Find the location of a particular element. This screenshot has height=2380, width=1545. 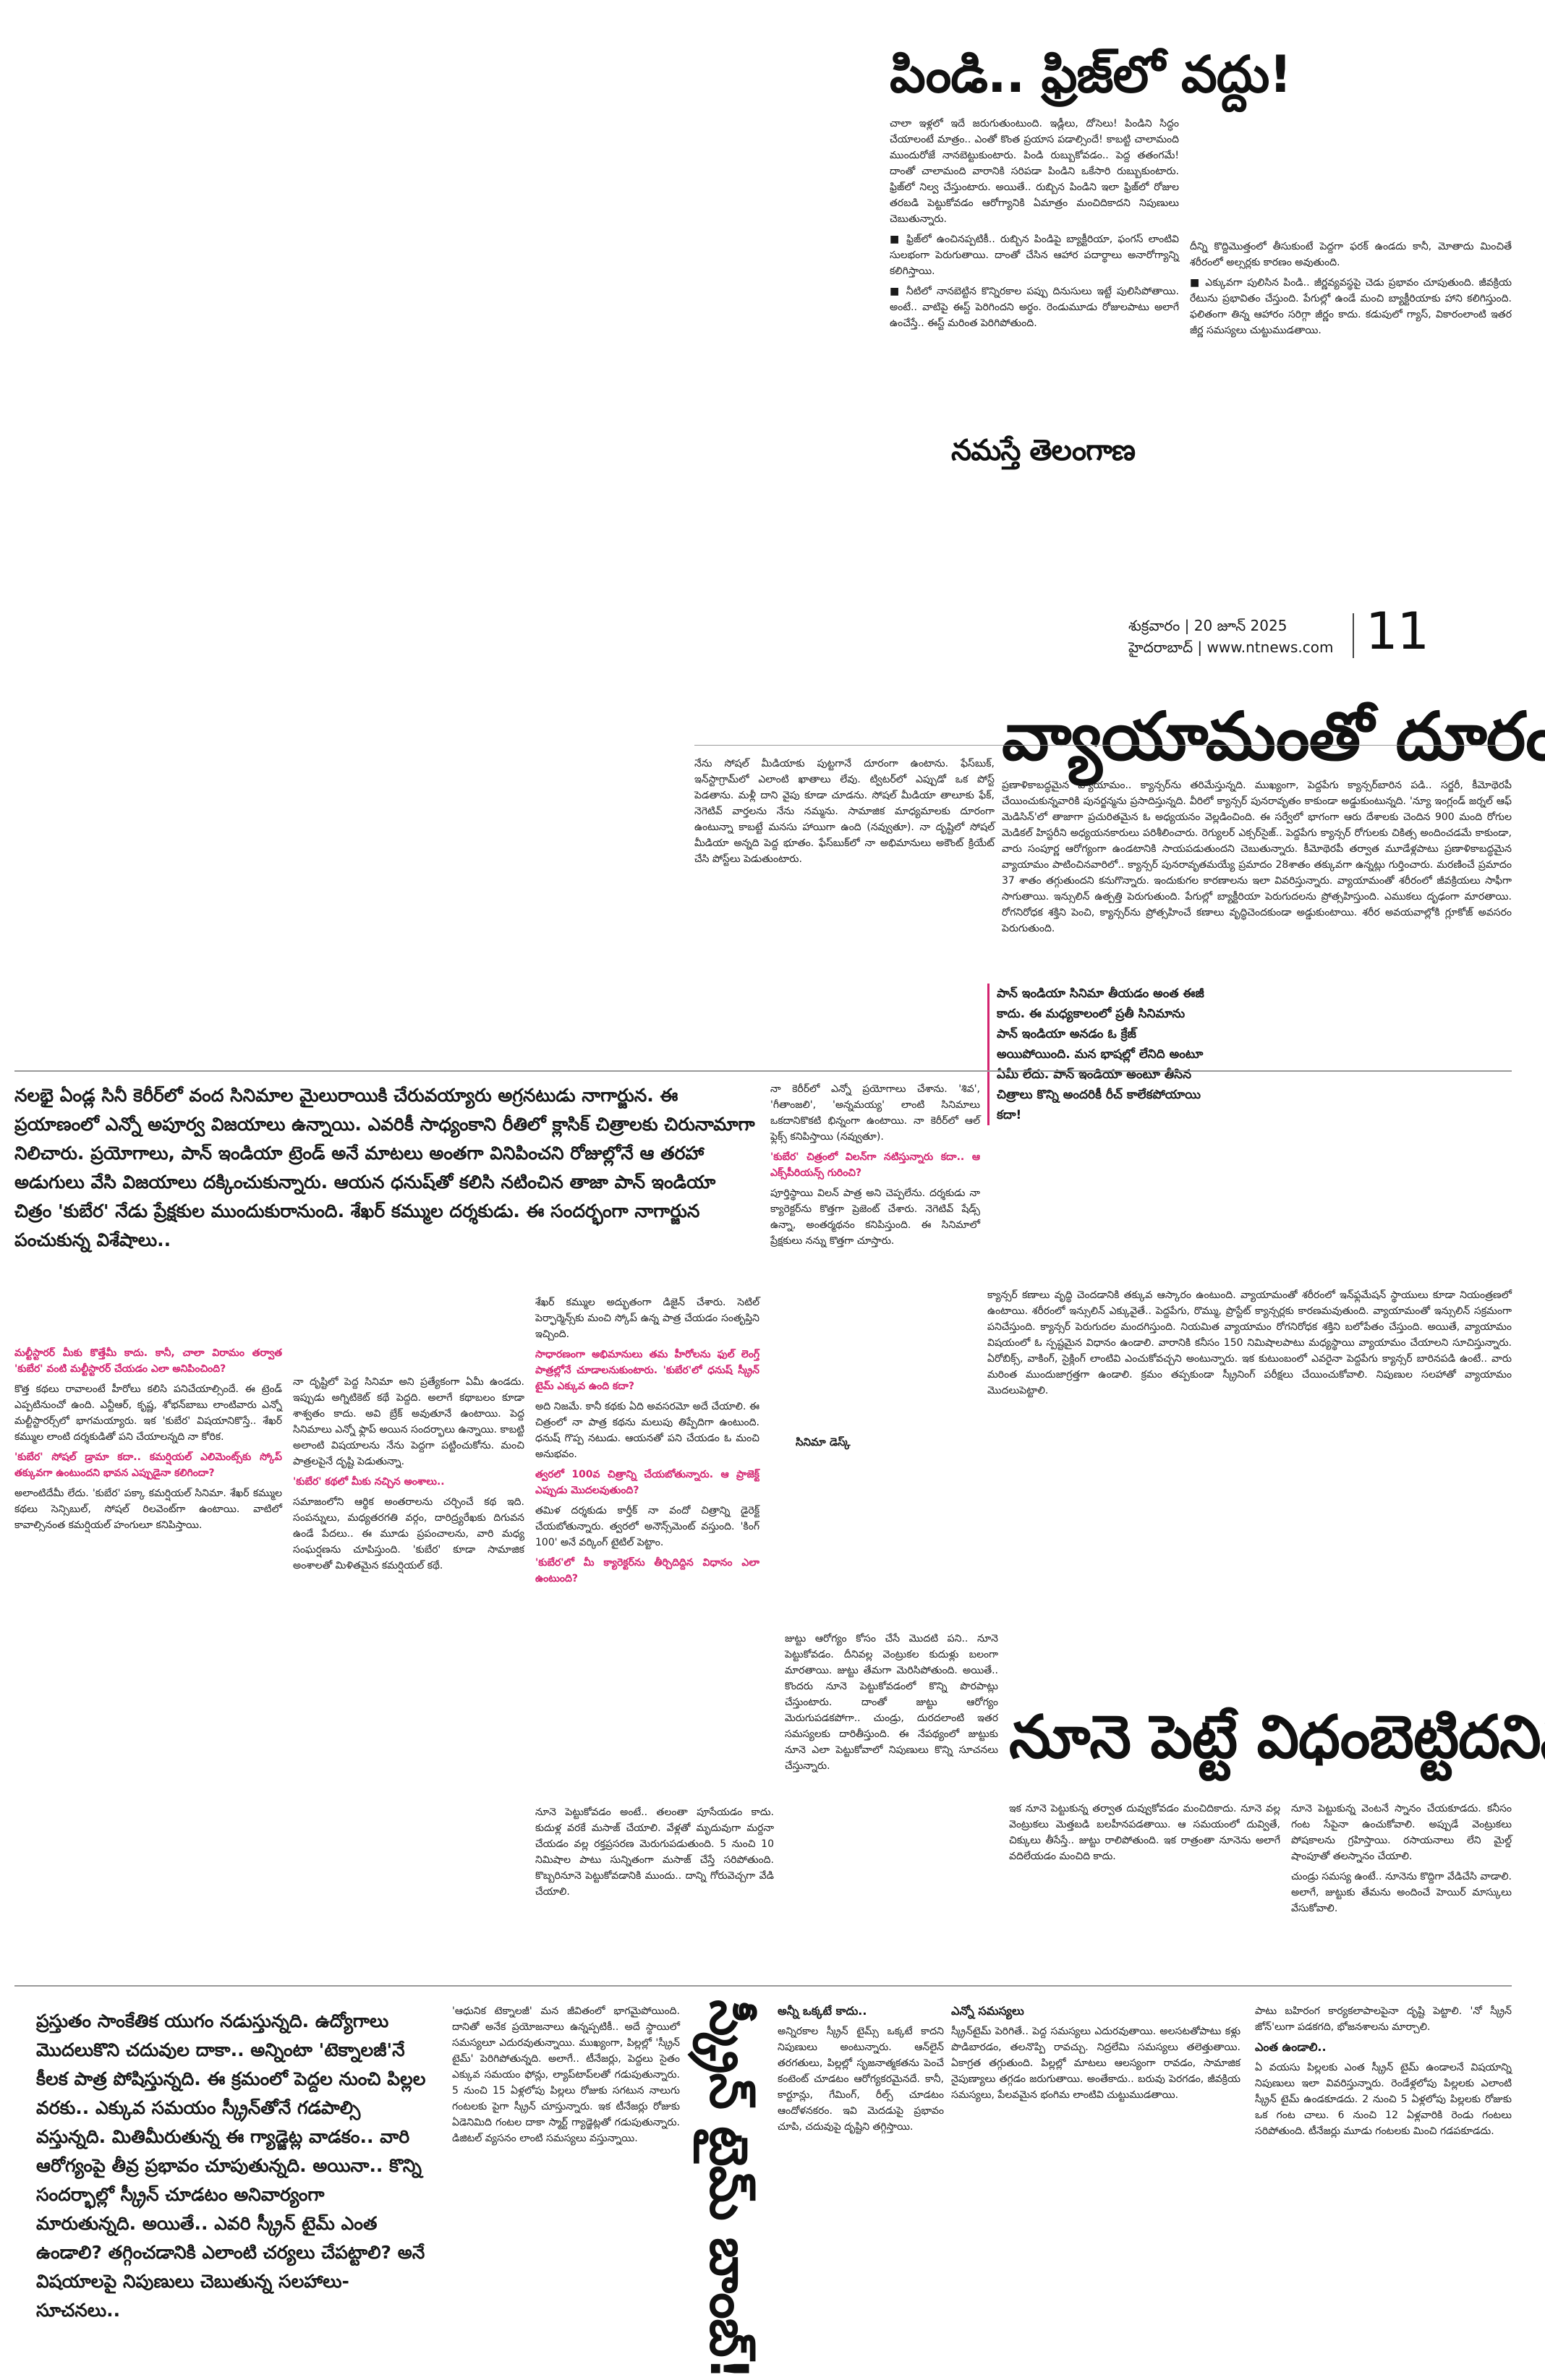

subheading: ఎన్నో సమస్యలు is located at coordinates (987, 2011).